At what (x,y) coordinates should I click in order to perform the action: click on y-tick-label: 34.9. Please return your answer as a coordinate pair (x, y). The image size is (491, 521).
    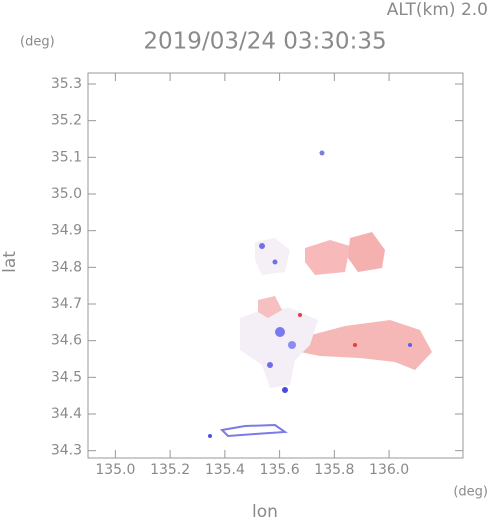
    Looking at the image, I should click on (66, 231).